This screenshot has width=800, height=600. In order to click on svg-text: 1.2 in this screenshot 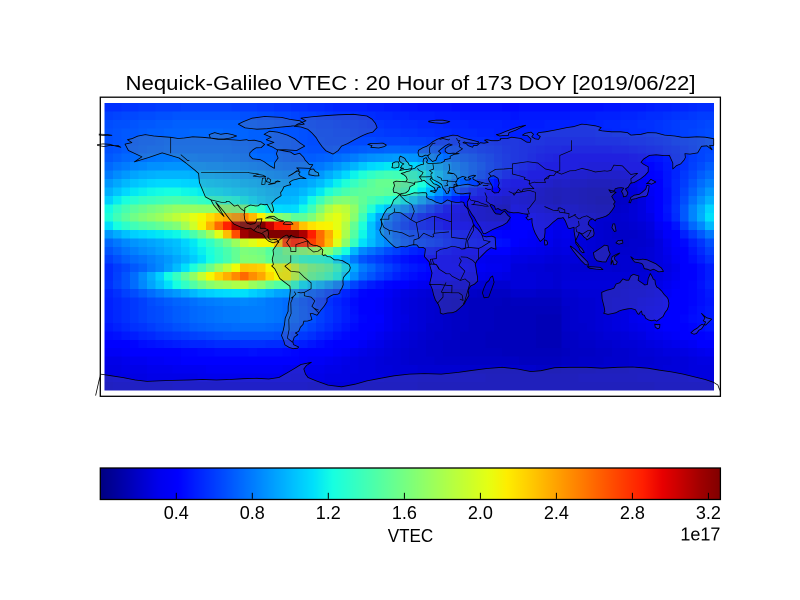, I will do `click(328, 513)`.